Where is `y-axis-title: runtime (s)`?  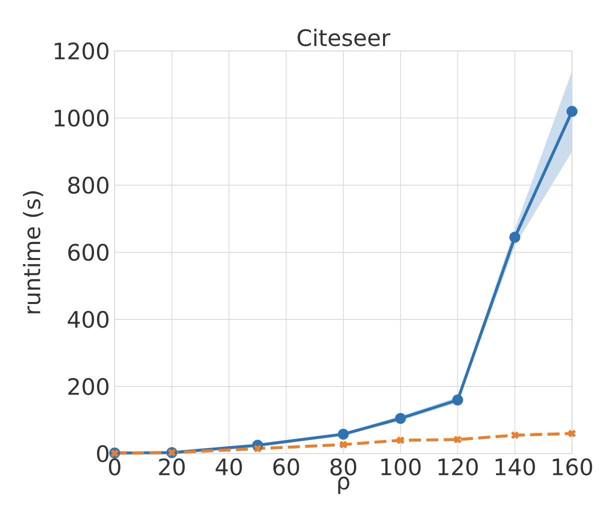 y-axis-title: runtime (s) is located at coordinates (33, 252).